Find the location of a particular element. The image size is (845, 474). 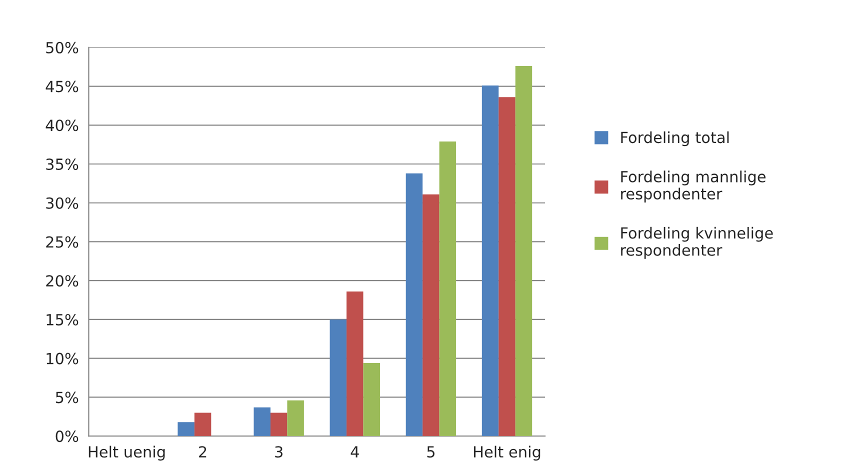

y-tick-label: 0% is located at coordinates (67, 436).